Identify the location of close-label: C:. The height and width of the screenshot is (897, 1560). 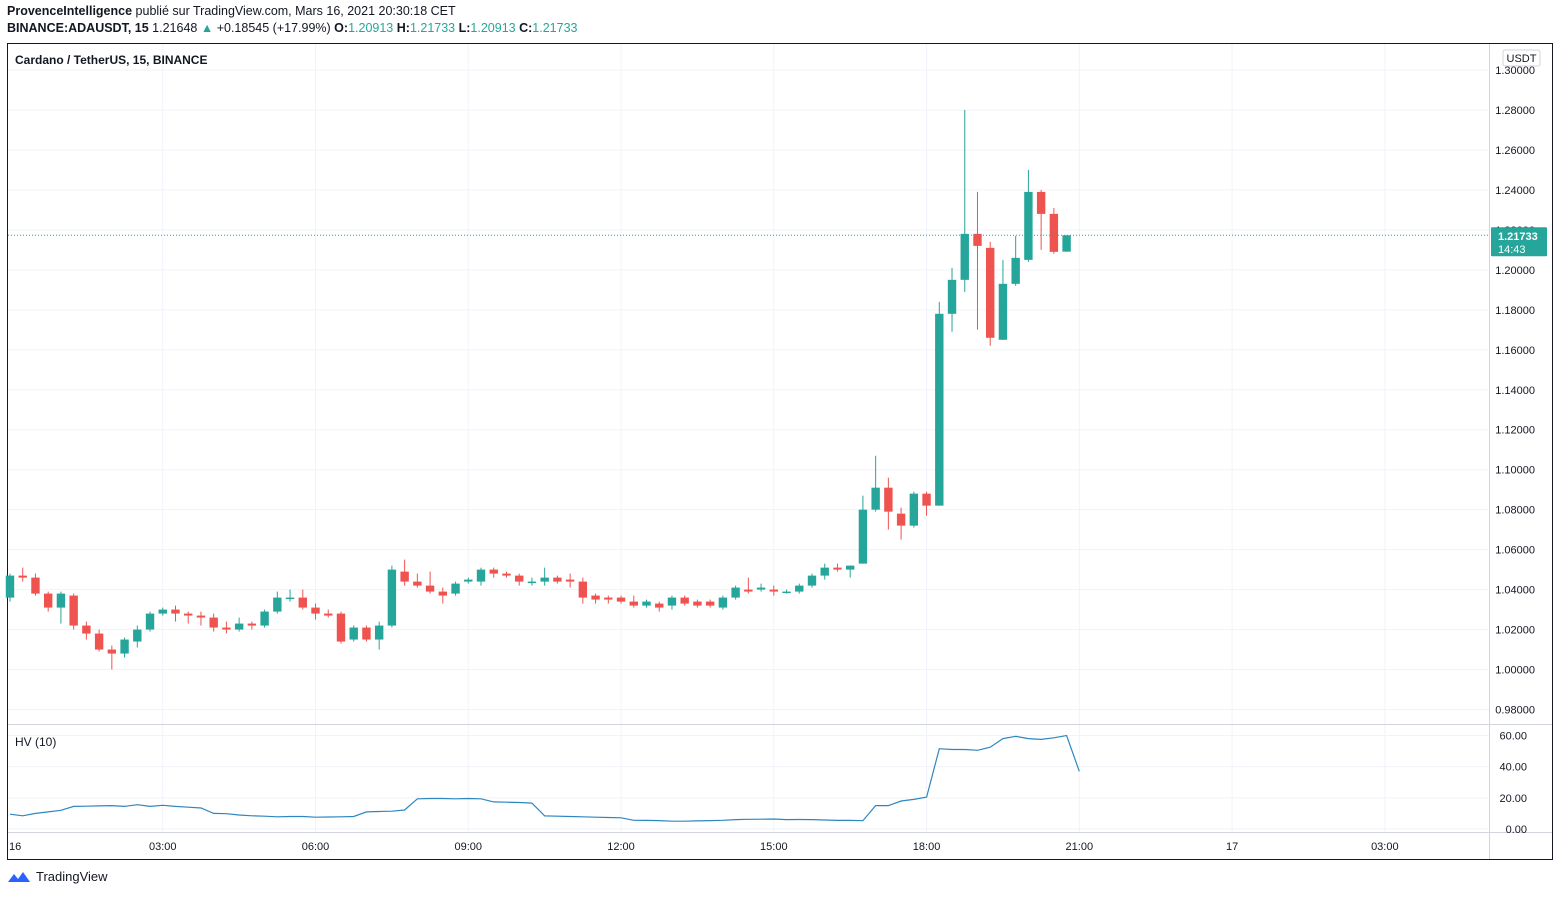
(526, 28).